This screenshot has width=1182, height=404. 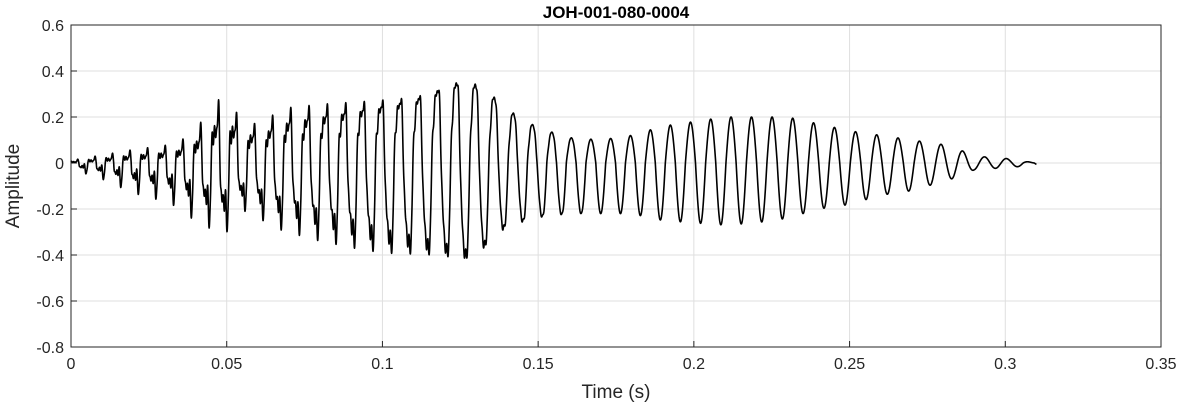 I want to click on y-tick-label: -0.2, so click(x=50, y=210).